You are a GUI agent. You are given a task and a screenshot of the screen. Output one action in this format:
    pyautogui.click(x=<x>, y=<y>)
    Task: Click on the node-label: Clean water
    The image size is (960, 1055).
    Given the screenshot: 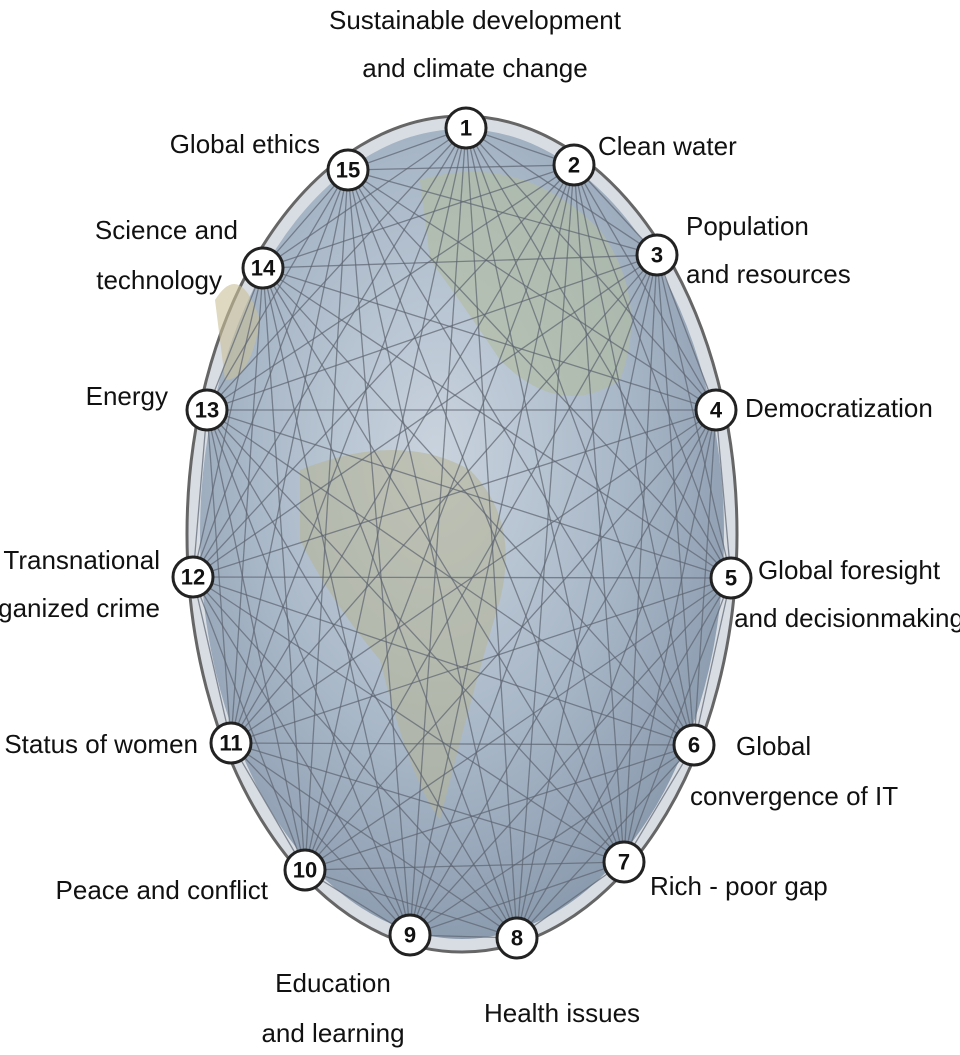 What is the action you would take?
    pyautogui.click(x=667, y=146)
    